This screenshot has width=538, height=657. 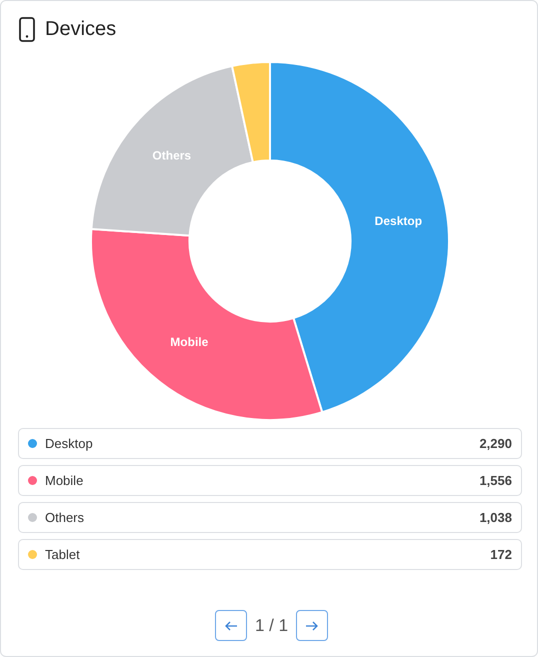 What do you see at coordinates (189, 341) in the screenshot?
I see `slice-label: Mobile` at bounding box center [189, 341].